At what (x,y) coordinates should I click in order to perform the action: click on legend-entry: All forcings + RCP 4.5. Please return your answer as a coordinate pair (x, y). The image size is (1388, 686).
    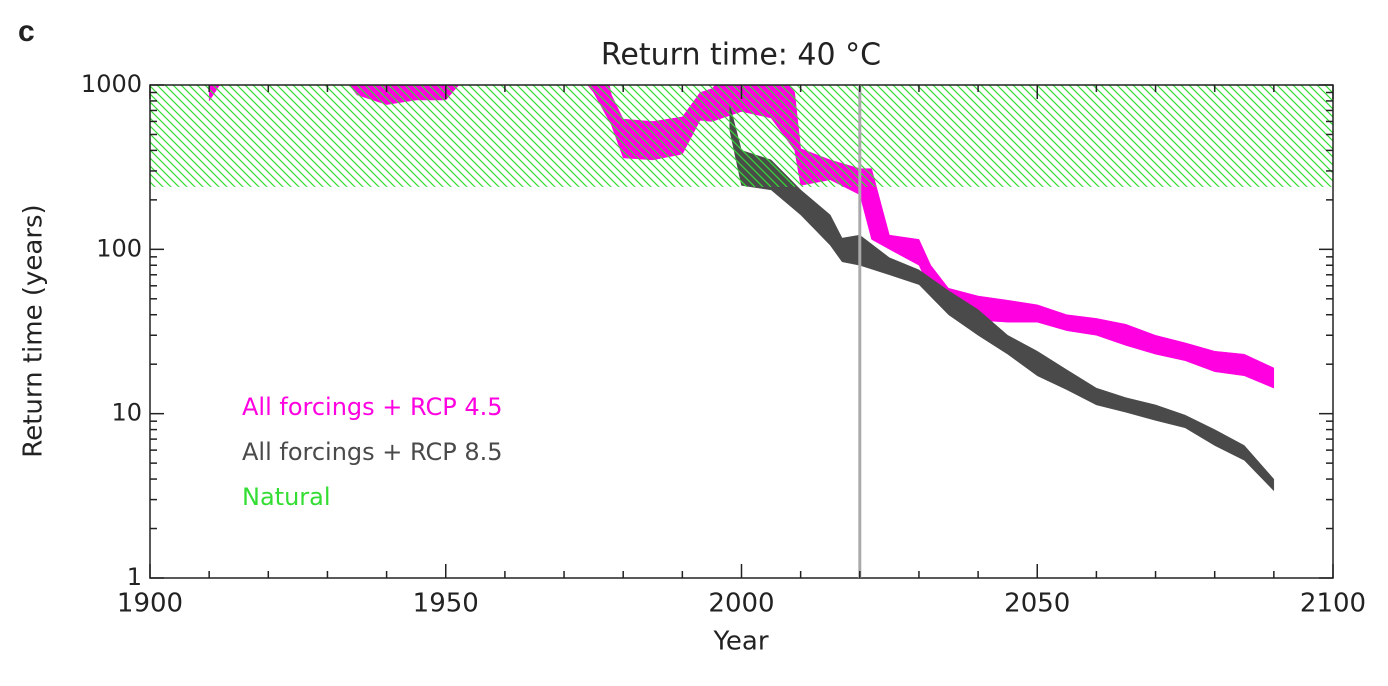
    Looking at the image, I should click on (372, 407).